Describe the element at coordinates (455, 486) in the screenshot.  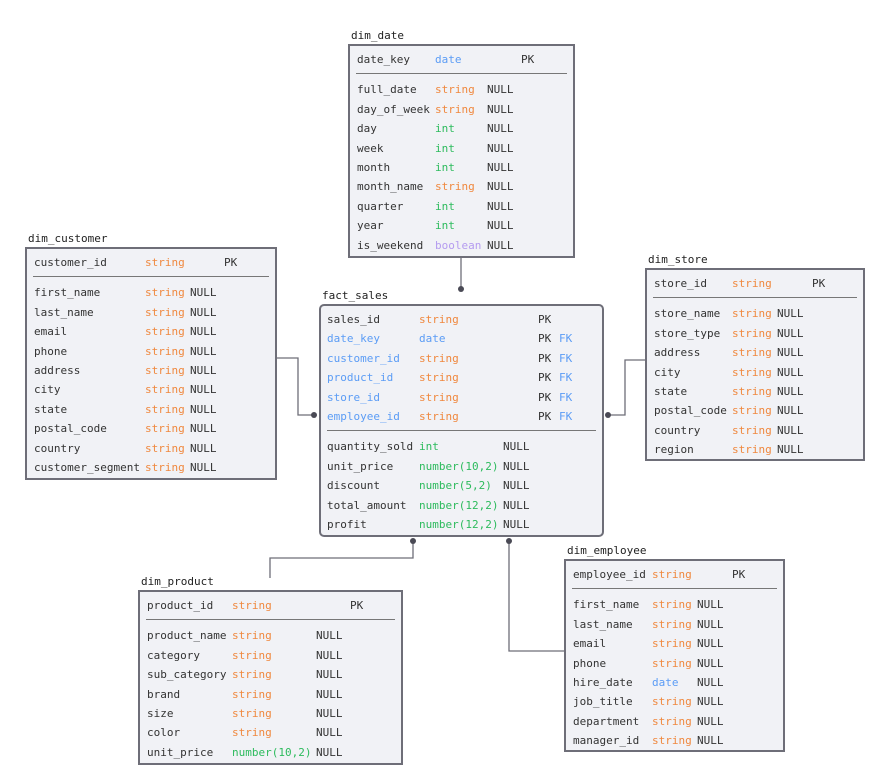
I see `column-type: number(5,2)` at that location.